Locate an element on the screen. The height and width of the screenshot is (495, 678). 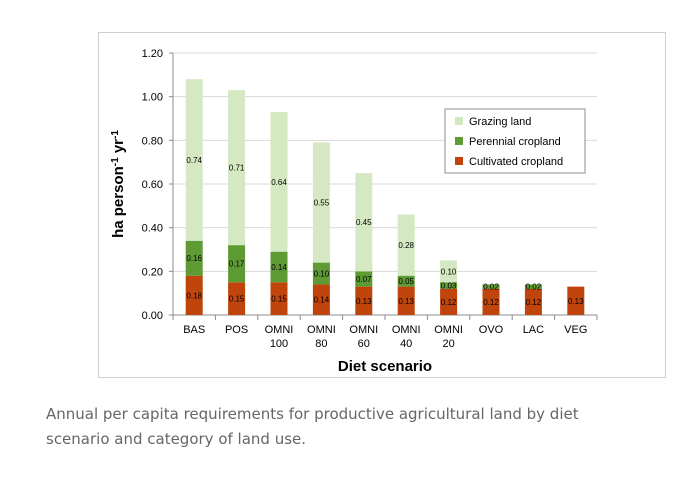
y-axis-title-text: yr is located at coordinates (118, 148).